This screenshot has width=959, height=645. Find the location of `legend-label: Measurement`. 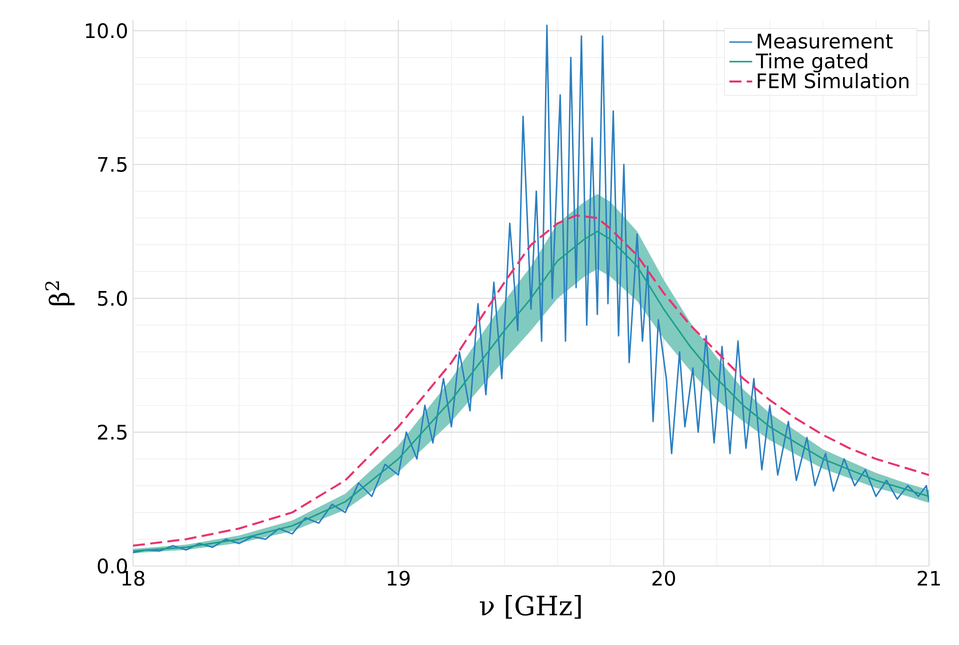

legend-label: Measurement is located at coordinates (825, 41).